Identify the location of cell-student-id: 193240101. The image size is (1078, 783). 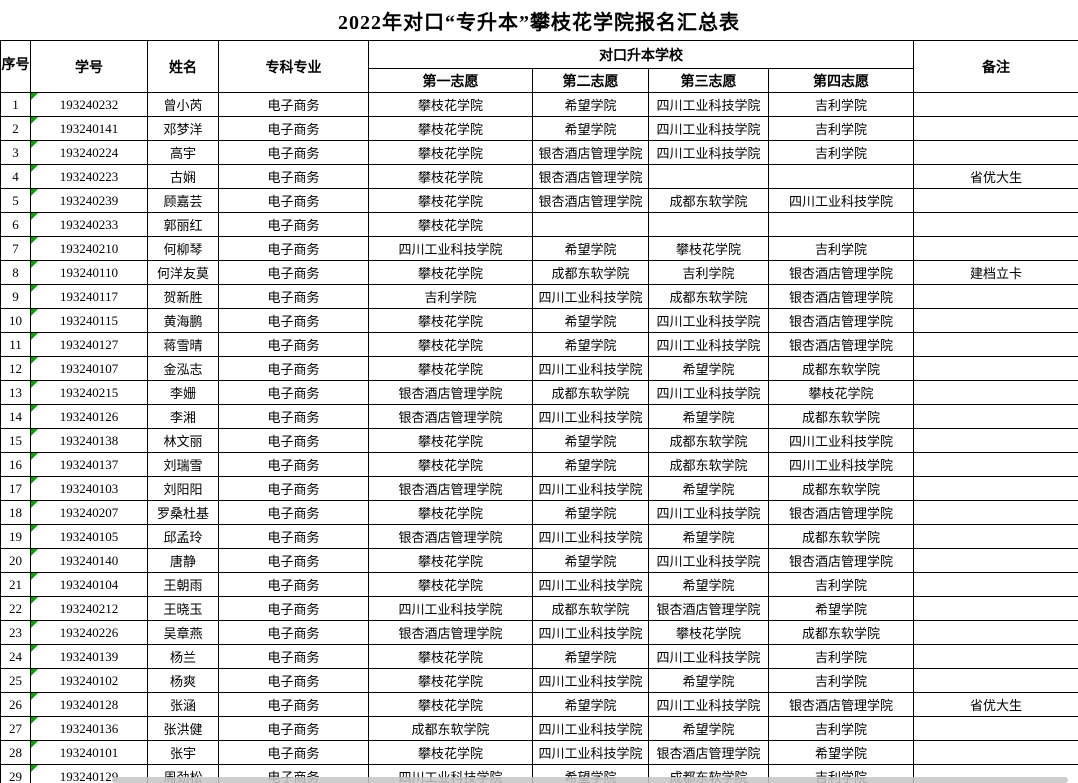
(89, 752).